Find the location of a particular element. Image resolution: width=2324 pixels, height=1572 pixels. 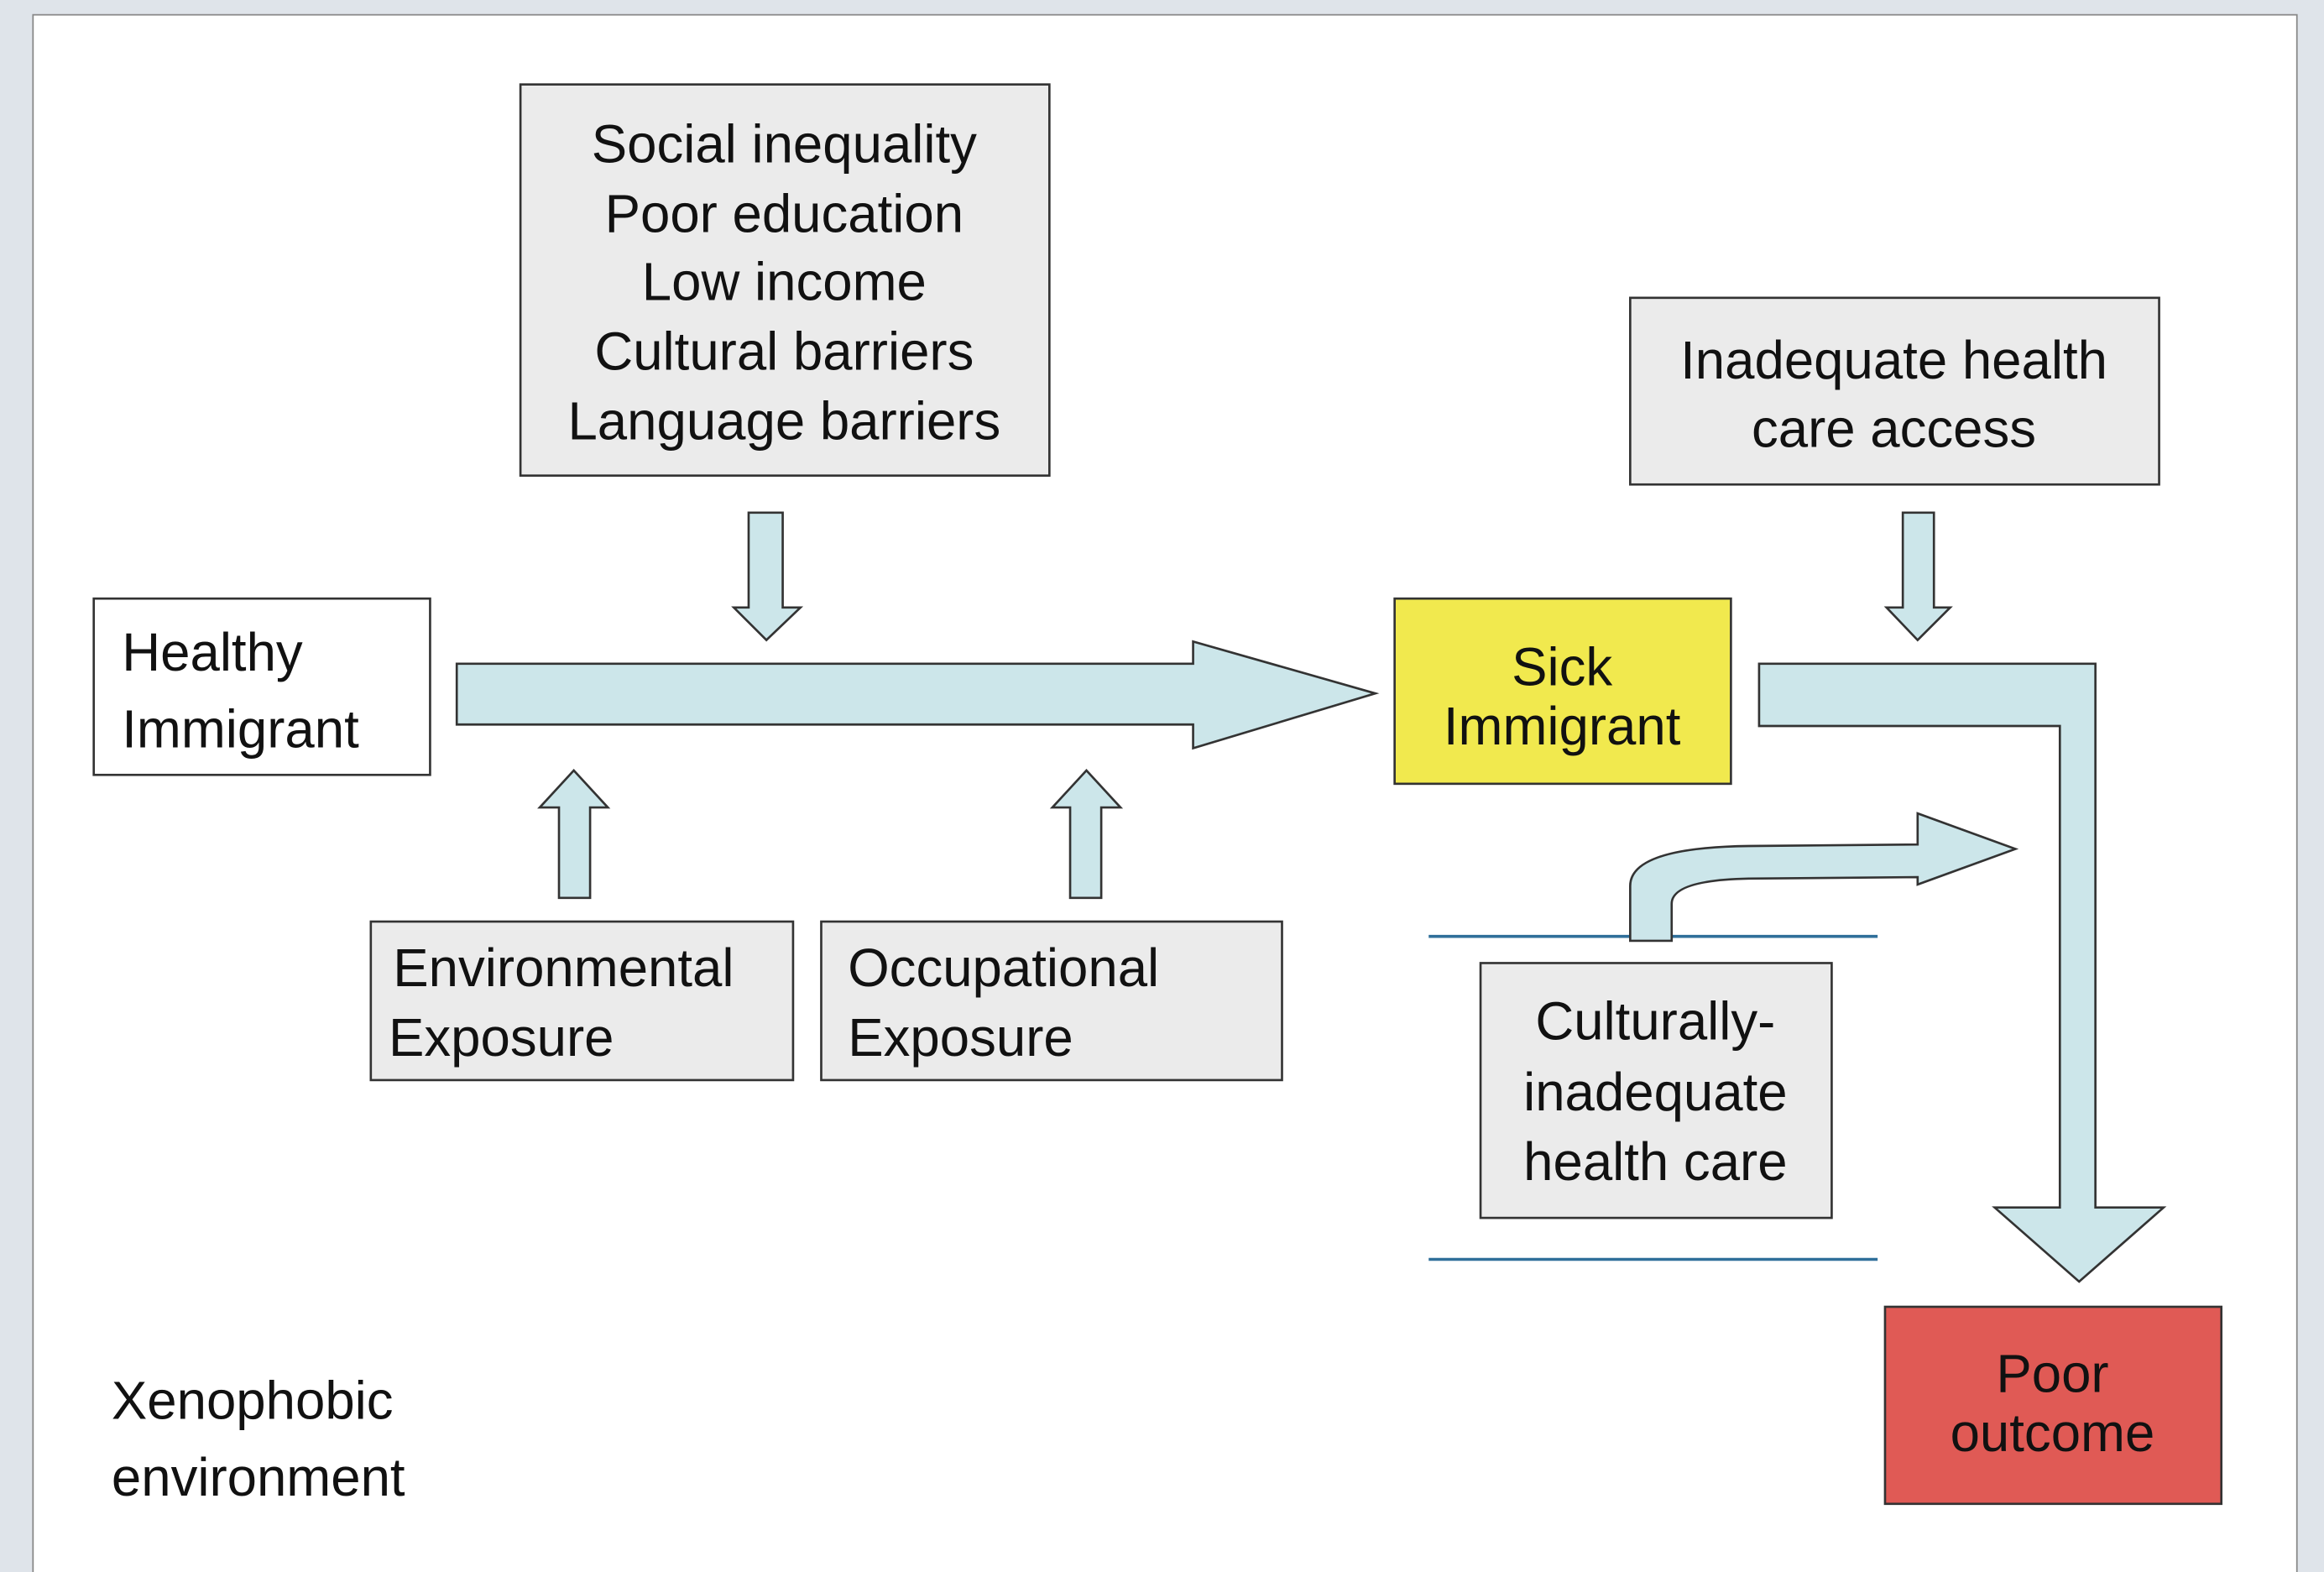

label: Culturally- is located at coordinates (1655, 1021).